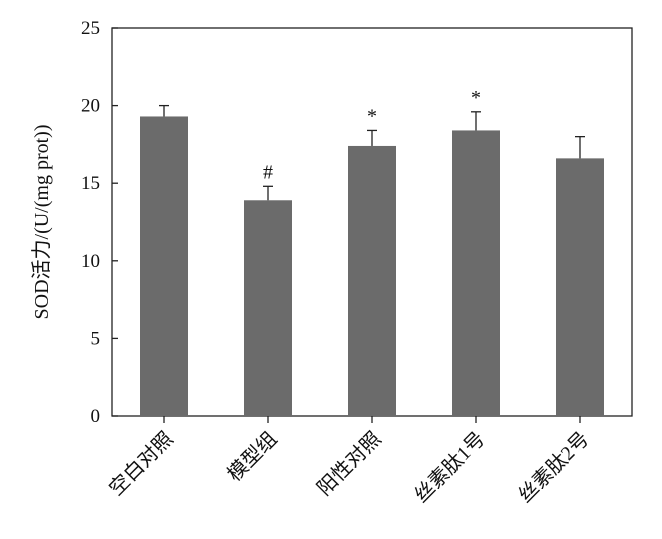 Image resolution: width=662 pixels, height=539 pixels. Describe the element at coordinates (141, 463) in the screenshot. I see `x-category-label: 空白对照` at that location.